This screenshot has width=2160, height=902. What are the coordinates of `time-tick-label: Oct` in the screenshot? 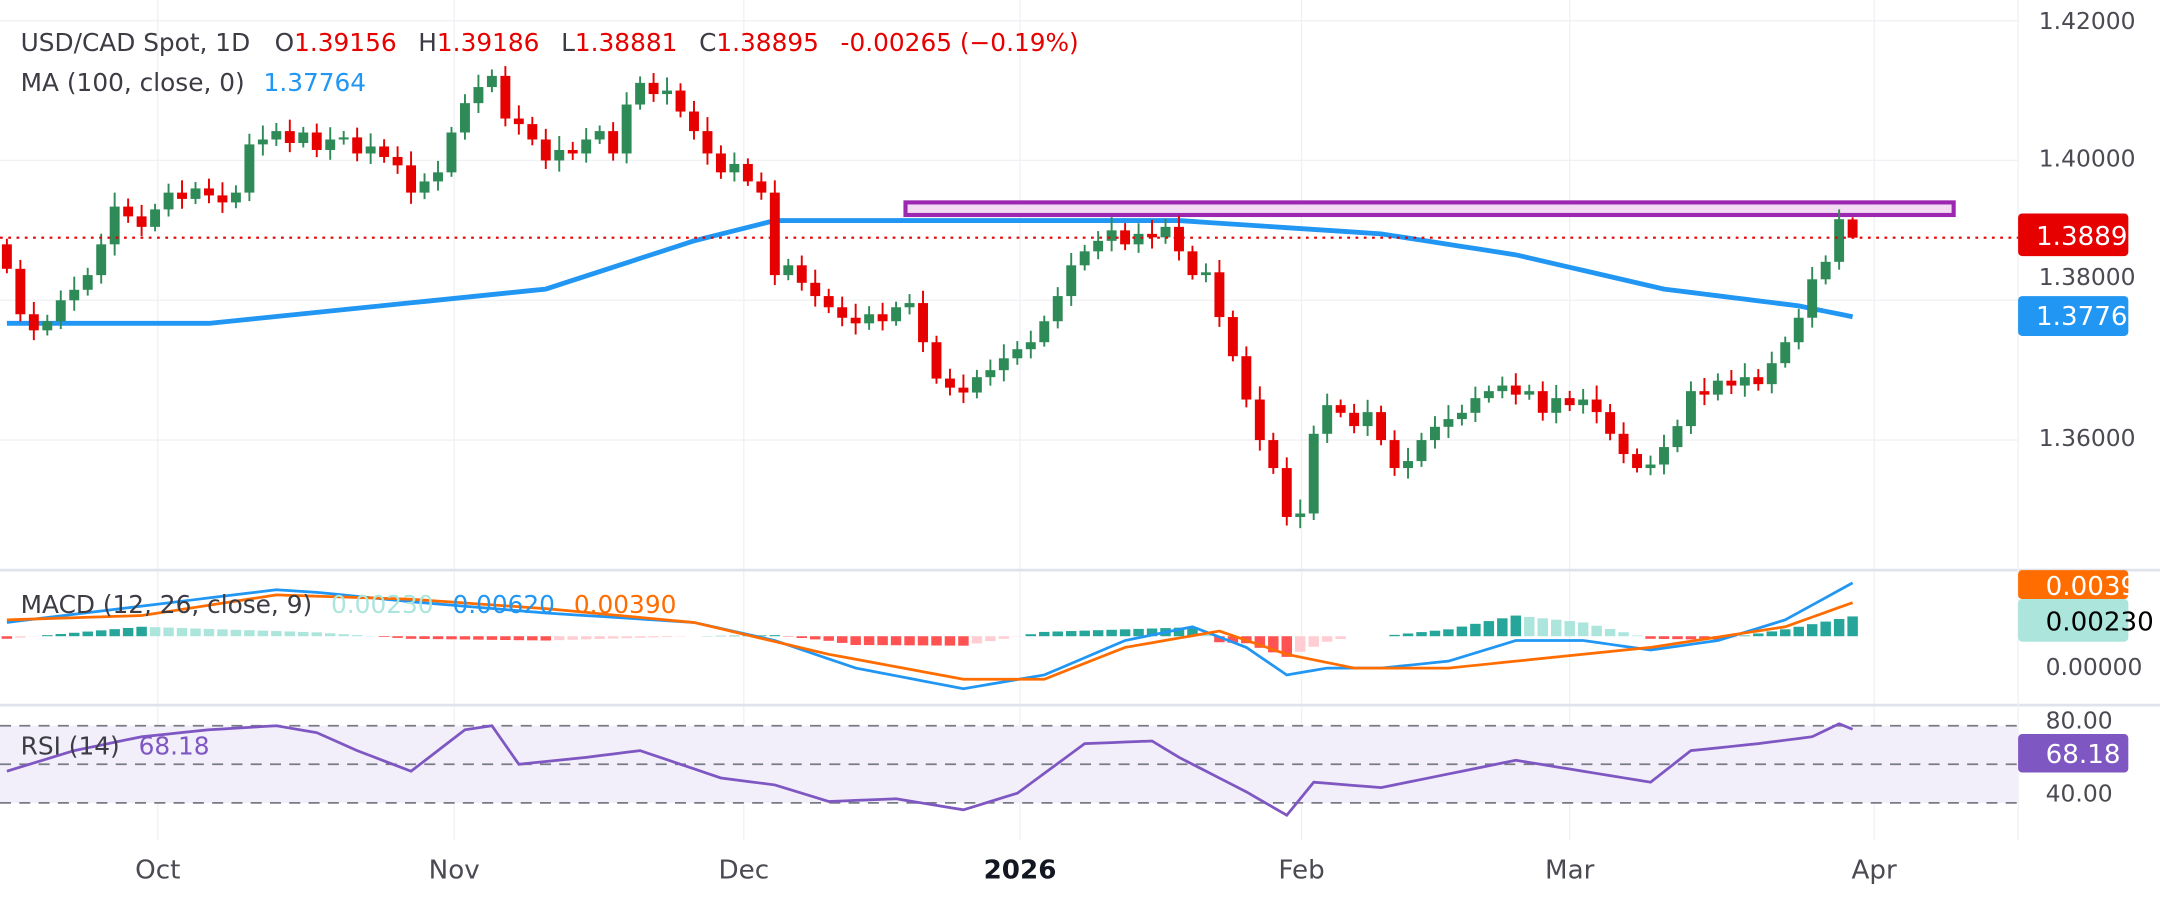 It's located at (157, 871).